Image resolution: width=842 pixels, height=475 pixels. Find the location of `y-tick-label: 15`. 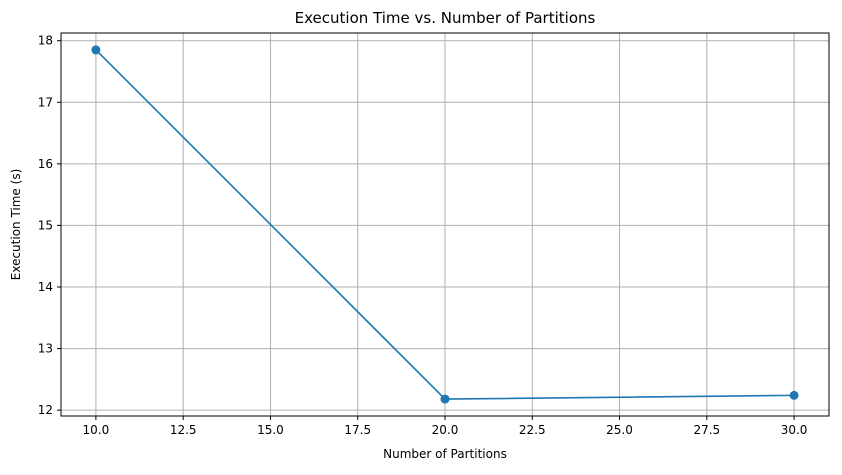

y-tick-label: 15 is located at coordinates (45, 225).